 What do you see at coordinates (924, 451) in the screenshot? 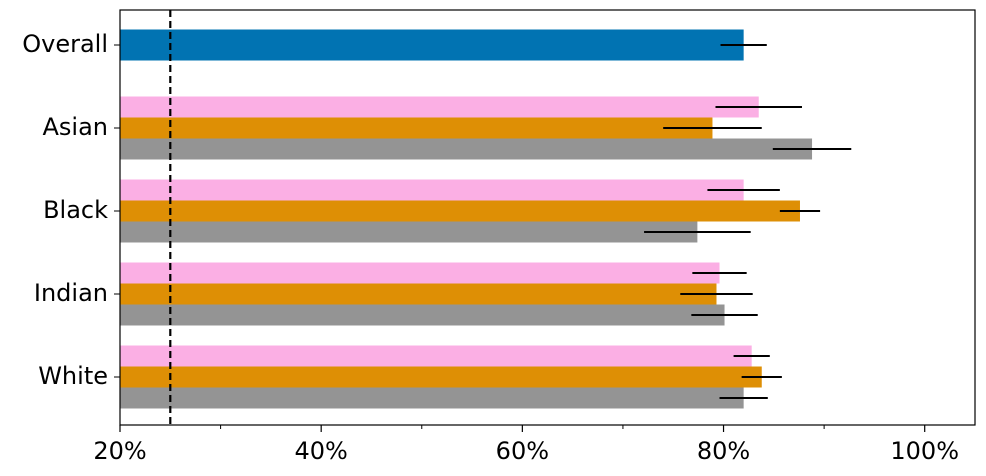
I see `x-tick-label: 100%` at bounding box center [924, 451].